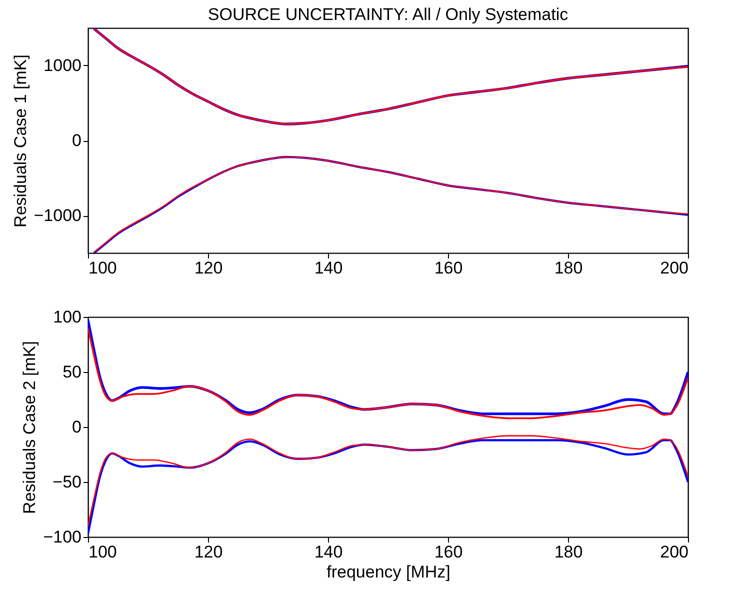 The image size is (734, 609). I want to click on y-axis-title: Residuals Case 1 [mK], so click(20, 141).